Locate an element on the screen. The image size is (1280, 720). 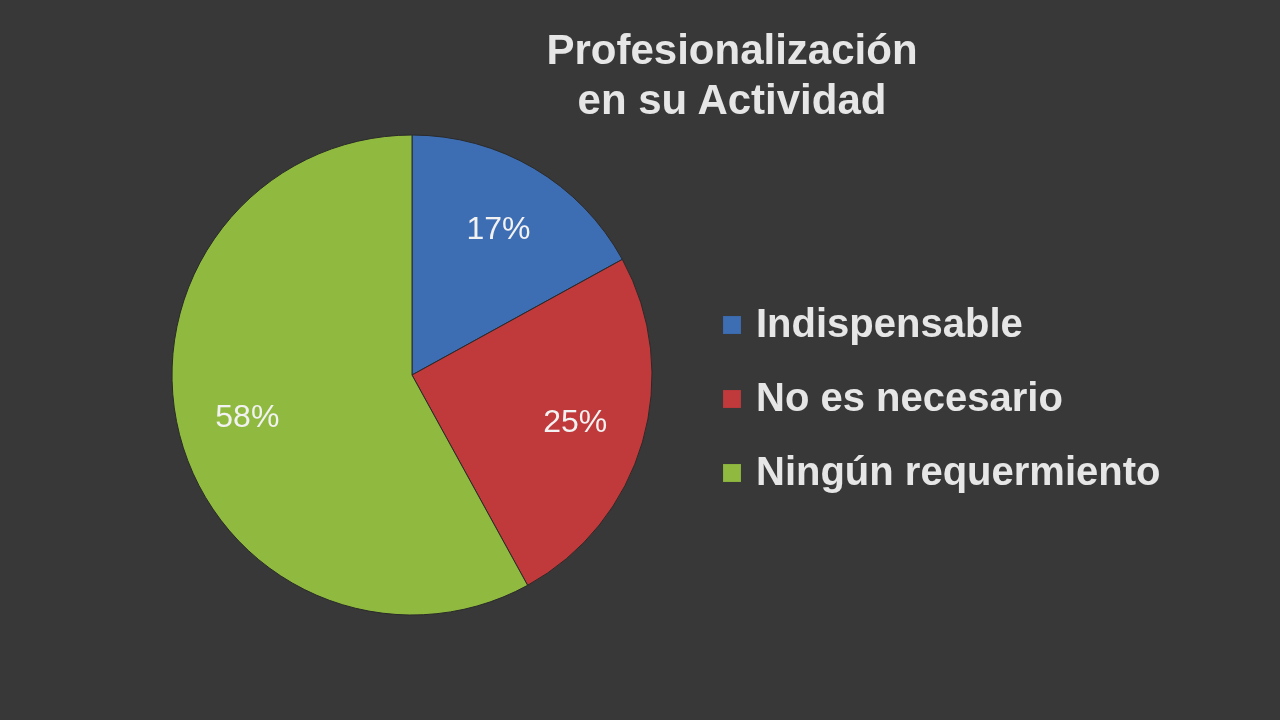
legend-label: No es necesario is located at coordinates (909, 397).